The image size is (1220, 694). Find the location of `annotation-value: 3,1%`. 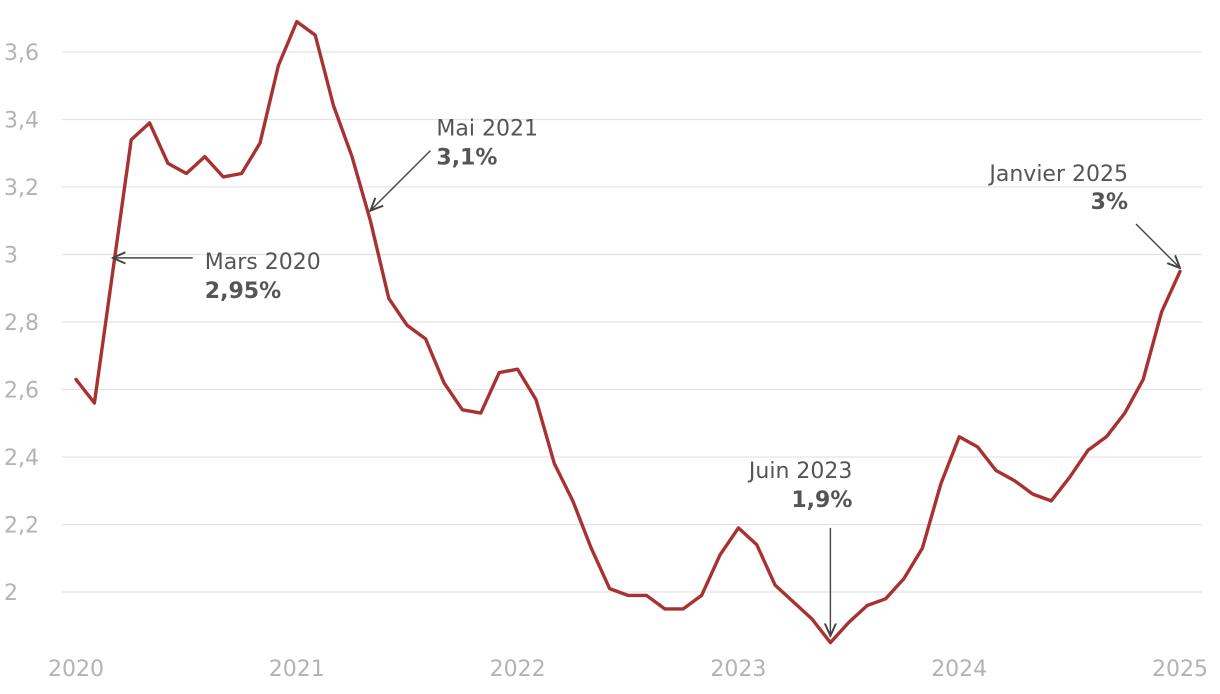

annotation-value: 3,1% is located at coordinates (466, 158).